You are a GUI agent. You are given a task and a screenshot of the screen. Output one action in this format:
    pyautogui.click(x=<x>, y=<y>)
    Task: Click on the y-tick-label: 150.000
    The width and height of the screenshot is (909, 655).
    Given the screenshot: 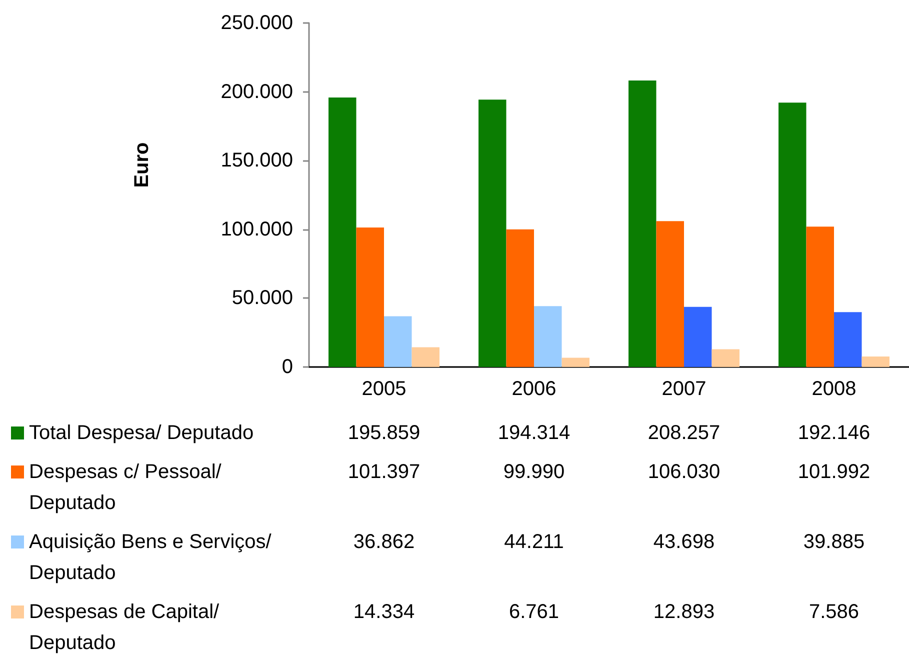 What is the action you would take?
    pyautogui.click(x=256, y=161)
    